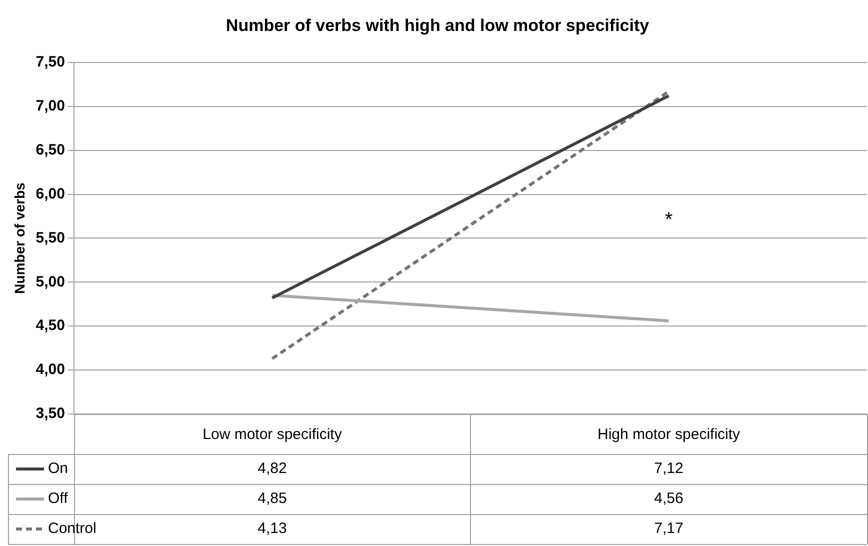 The width and height of the screenshot is (868, 546). Describe the element at coordinates (50, 325) in the screenshot. I see `y-tick-label: 4,50` at that location.